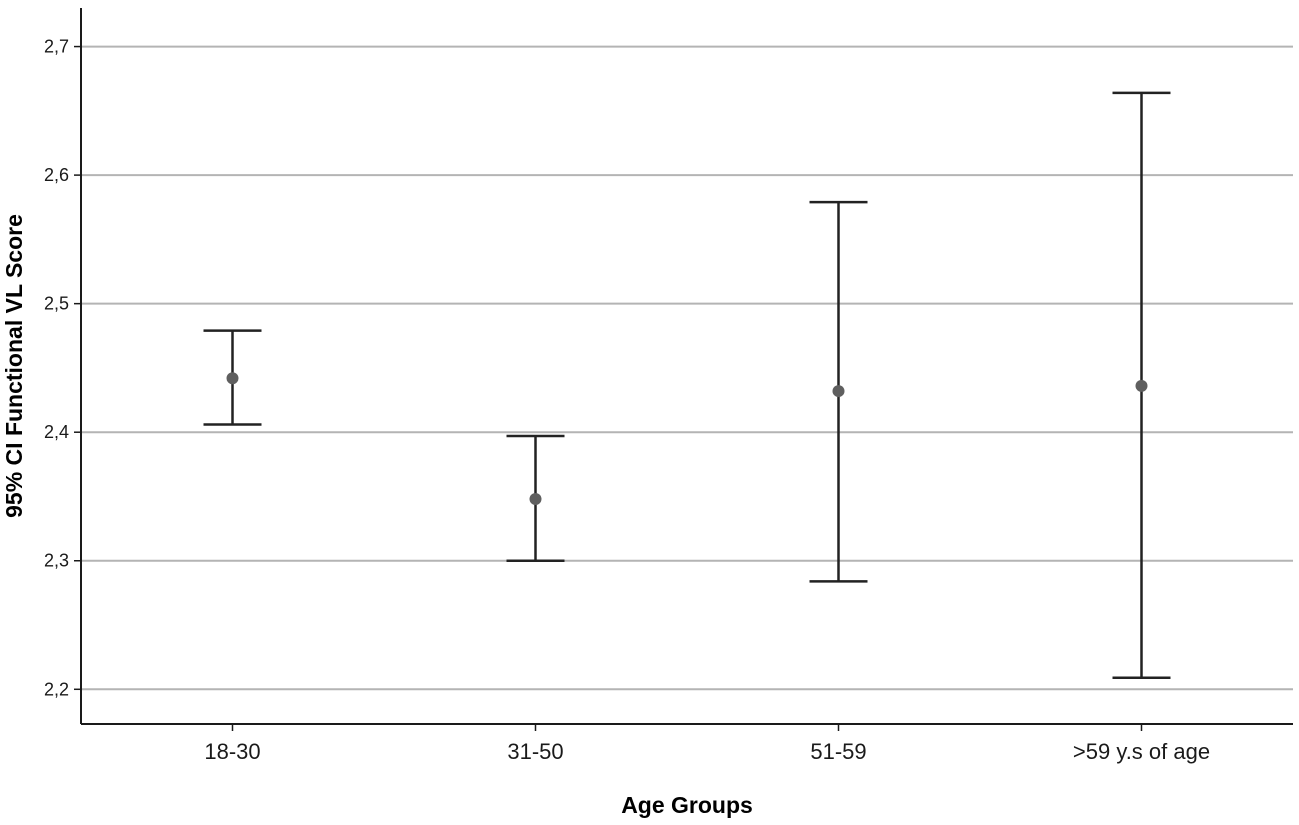  Describe the element at coordinates (56, 175) in the screenshot. I see `y-tick-label: 2,6` at that location.